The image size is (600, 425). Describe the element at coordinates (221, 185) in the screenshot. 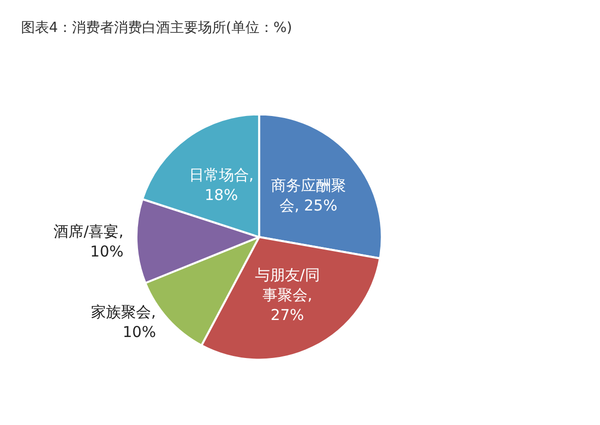

I see `slice-label: 日常场合, 18%` at that location.